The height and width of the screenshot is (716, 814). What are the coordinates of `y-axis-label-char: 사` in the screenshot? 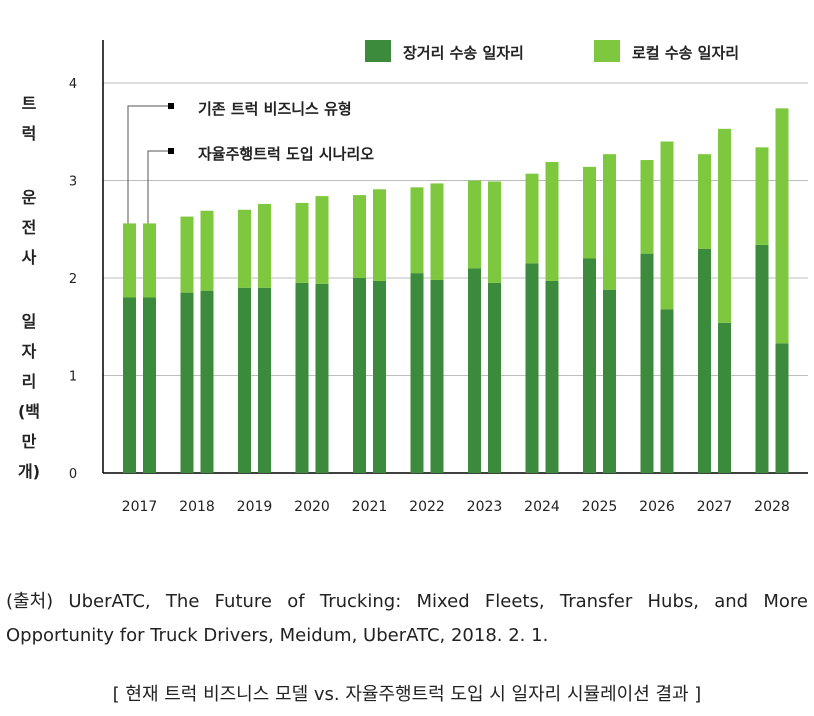 It's located at (29, 257).